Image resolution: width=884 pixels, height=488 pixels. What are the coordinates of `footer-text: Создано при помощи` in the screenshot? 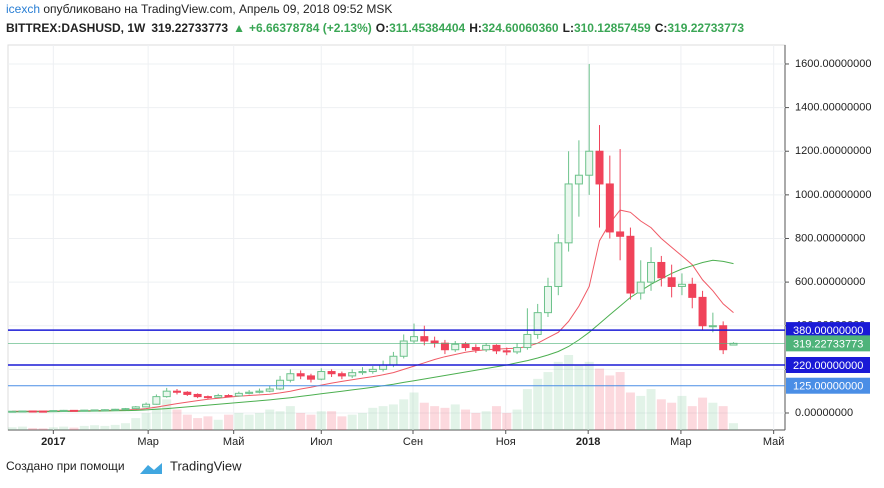 It's located at (65, 466).